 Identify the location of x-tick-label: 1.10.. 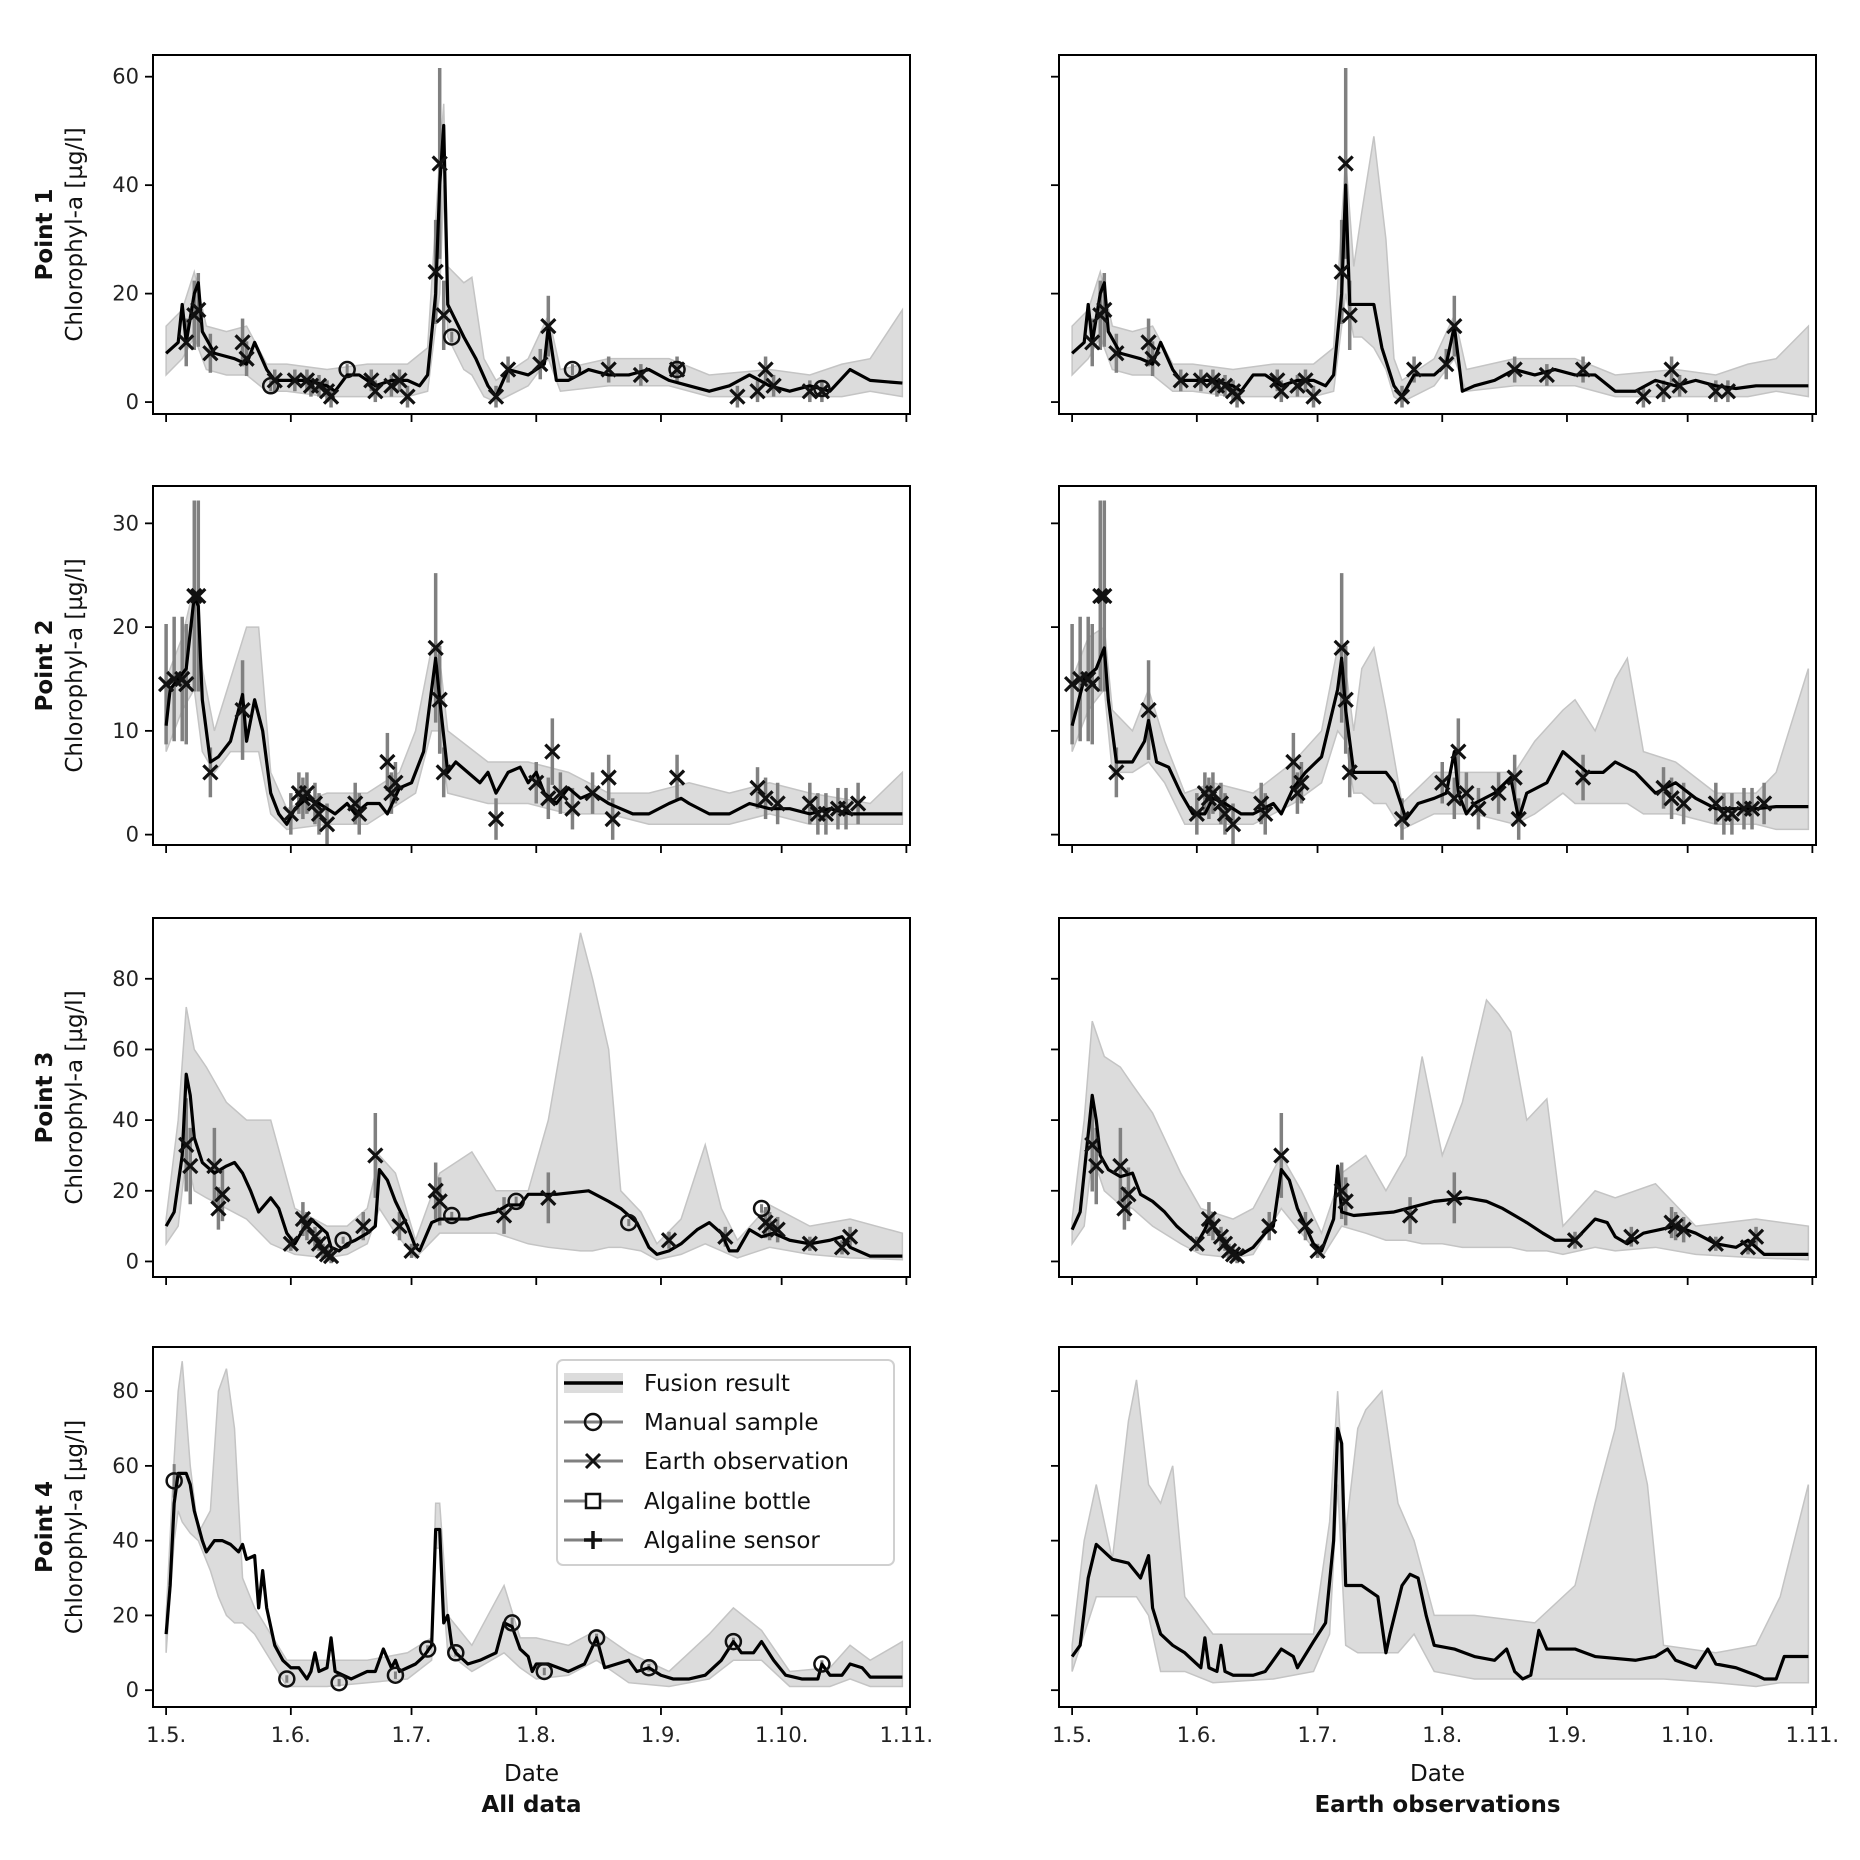
(1687, 1735).